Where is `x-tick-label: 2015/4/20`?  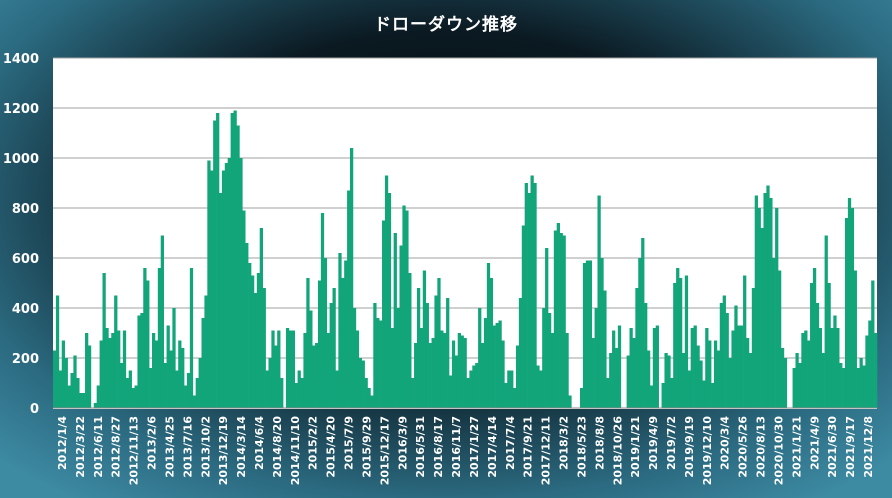 x-tick-label: 2015/4/20 is located at coordinates (331, 447).